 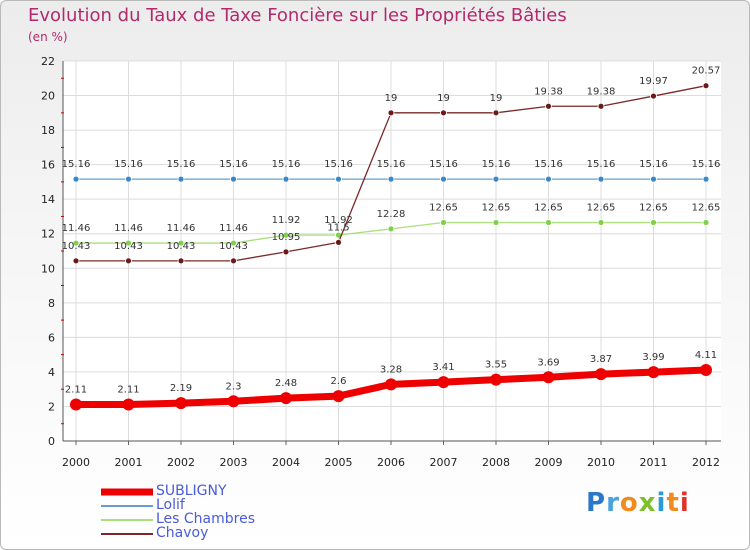 What do you see at coordinates (51, 406) in the screenshot?
I see `y-tick-label: 2` at bounding box center [51, 406].